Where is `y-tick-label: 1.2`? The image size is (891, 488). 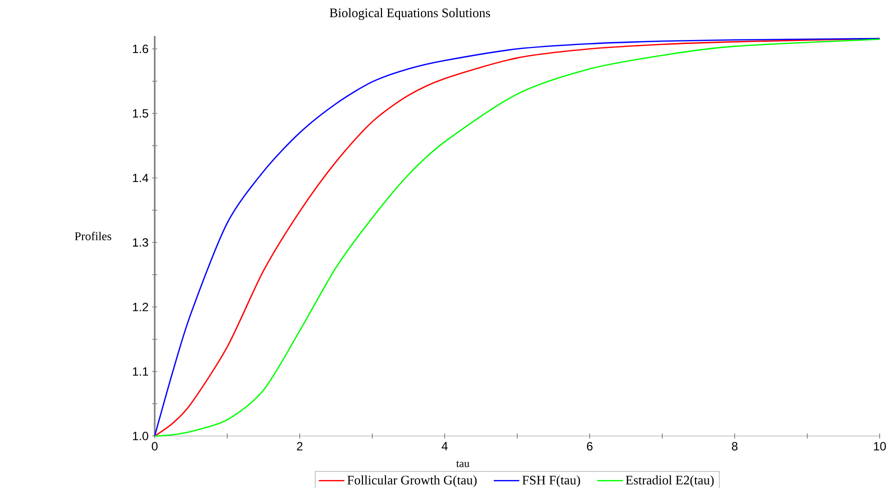
y-tick-label: 1.2 is located at coordinates (140, 307).